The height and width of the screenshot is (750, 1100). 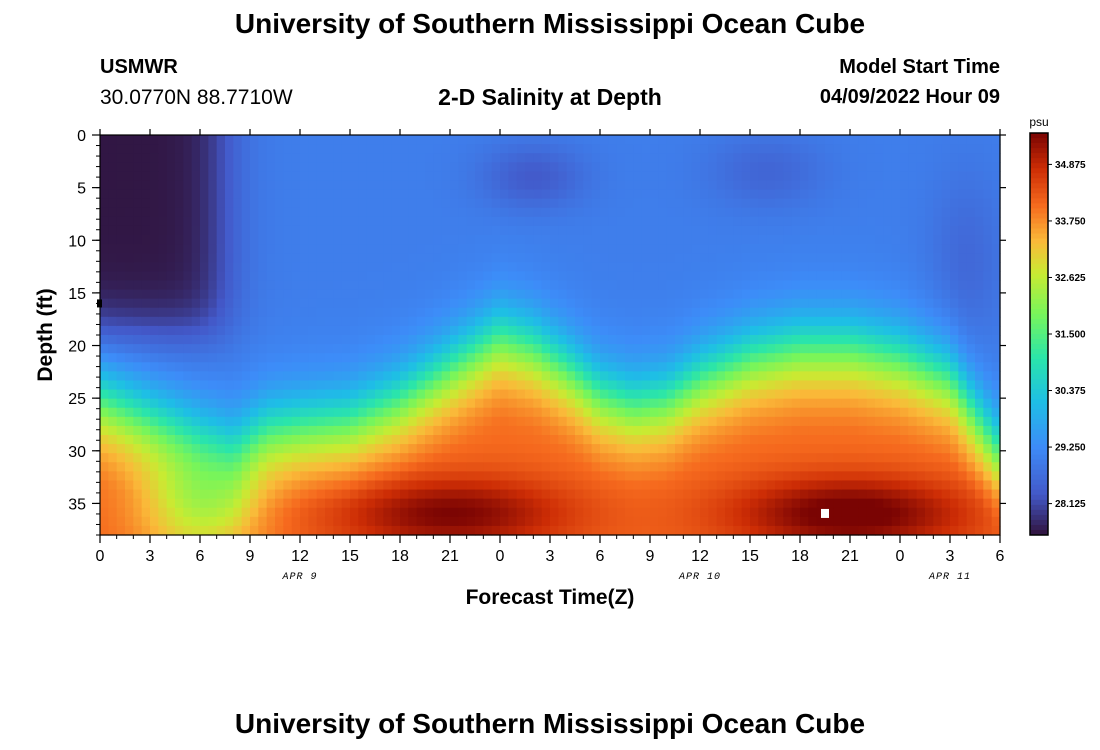 What do you see at coordinates (1039, 372) in the screenshot?
I see `colorbar-segment` at bounding box center [1039, 372].